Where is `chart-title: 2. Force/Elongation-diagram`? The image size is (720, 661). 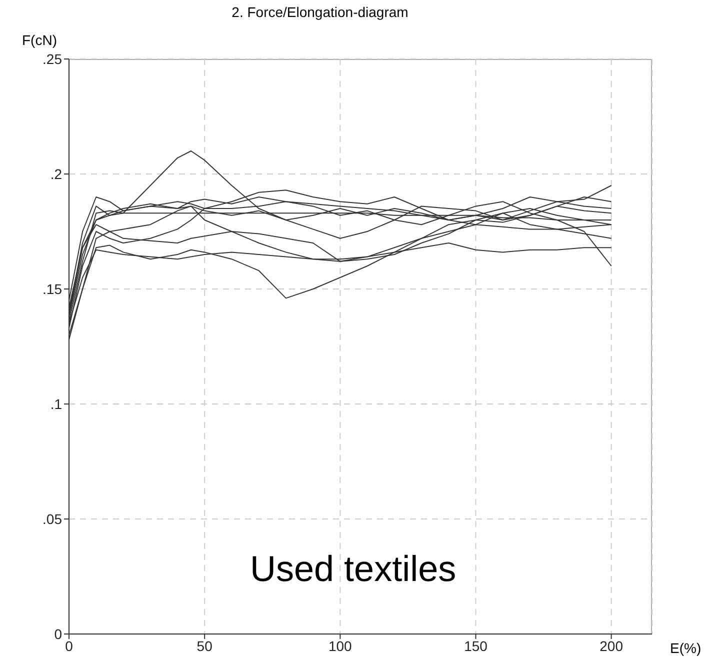 chart-title: 2. Force/Elongation-diagram is located at coordinates (320, 12).